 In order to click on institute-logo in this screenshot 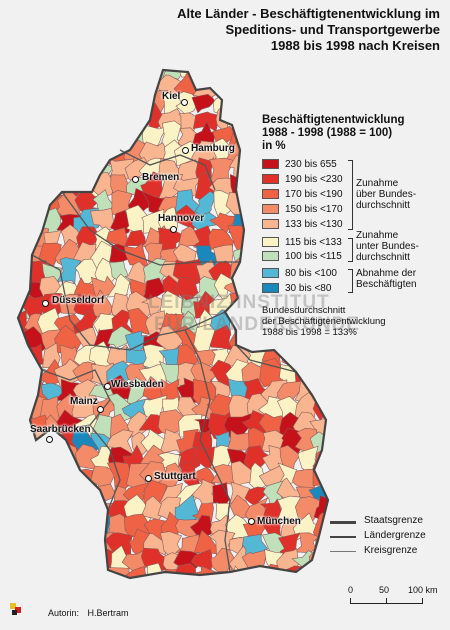, I will do `click(15, 609)`.